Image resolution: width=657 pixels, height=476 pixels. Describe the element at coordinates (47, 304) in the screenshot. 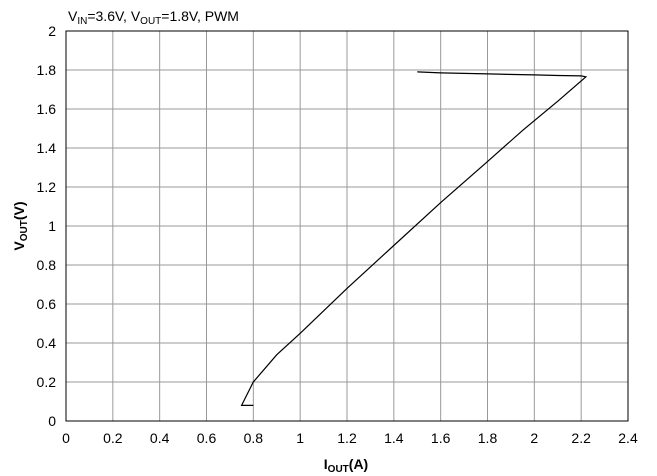

I see `y-tick-label: 0.6` at that location.